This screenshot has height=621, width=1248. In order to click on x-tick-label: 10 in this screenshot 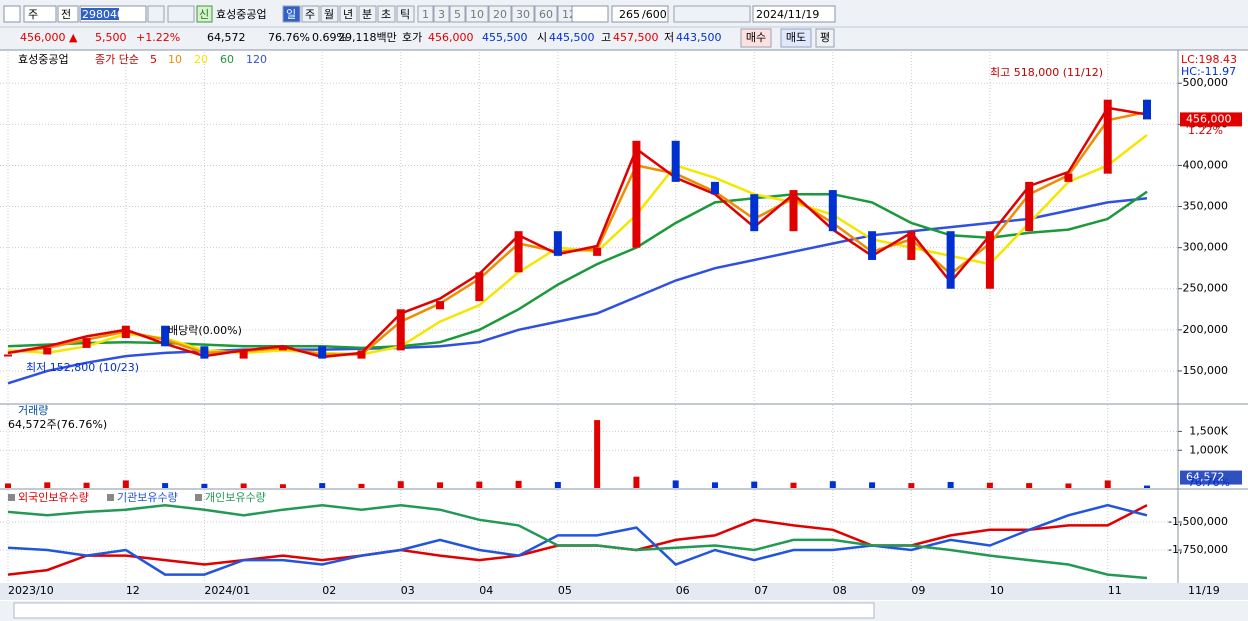, I will do `click(997, 590)`.